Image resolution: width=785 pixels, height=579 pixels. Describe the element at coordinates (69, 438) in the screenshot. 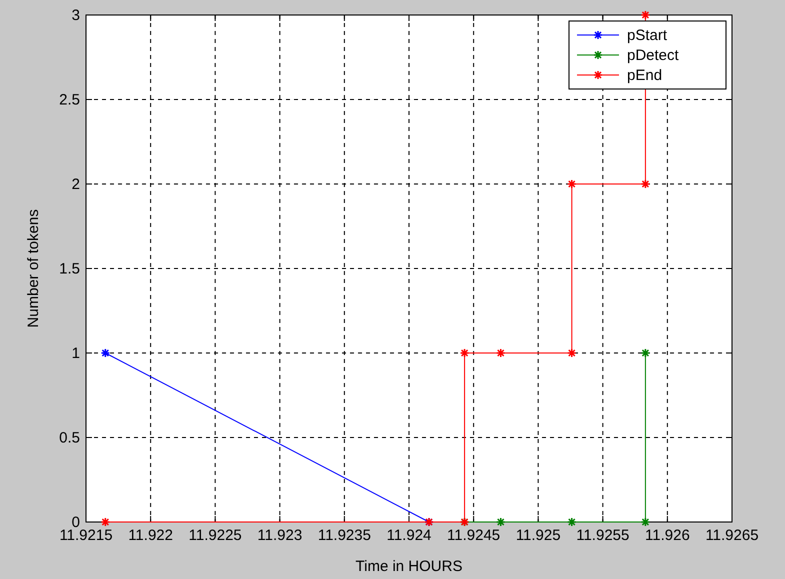

I see `y-tick-label: 0.5` at that location.